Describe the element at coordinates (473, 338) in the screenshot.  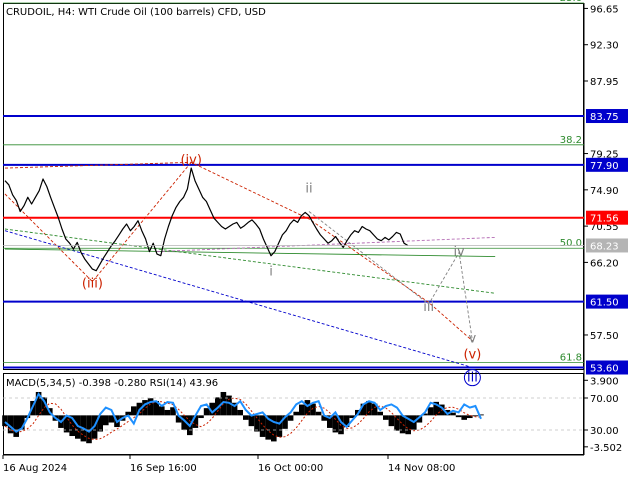
I see `wave-label: v` at that location.